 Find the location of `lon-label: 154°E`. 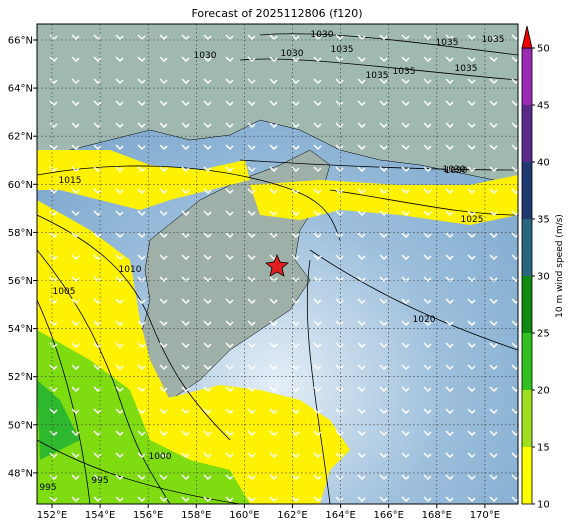

lon-label: 154°E is located at coordinates (100, 515).